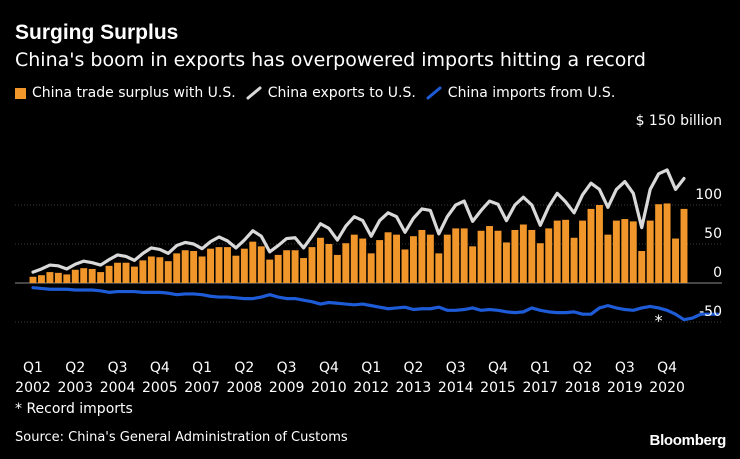 The height and width of the screenshot is (459, 740). What do you see at coordinates (540, 388) in the screenshot?
I see `x-tick-year: 2017` at bounding box center [540, 388].